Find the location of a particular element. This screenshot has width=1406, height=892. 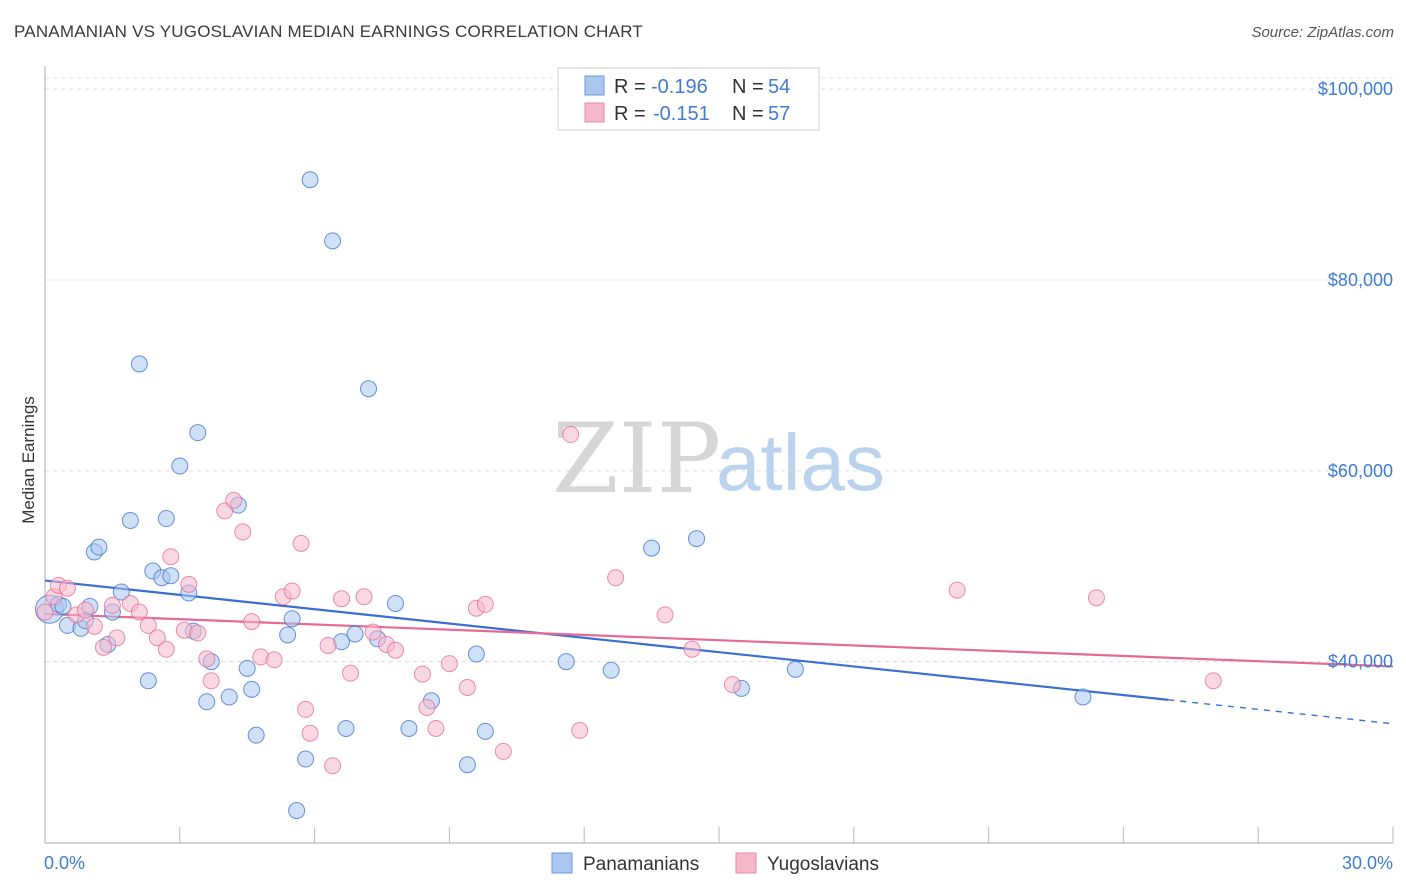

legend-swatch-blue is located at coordinates (594, 85).